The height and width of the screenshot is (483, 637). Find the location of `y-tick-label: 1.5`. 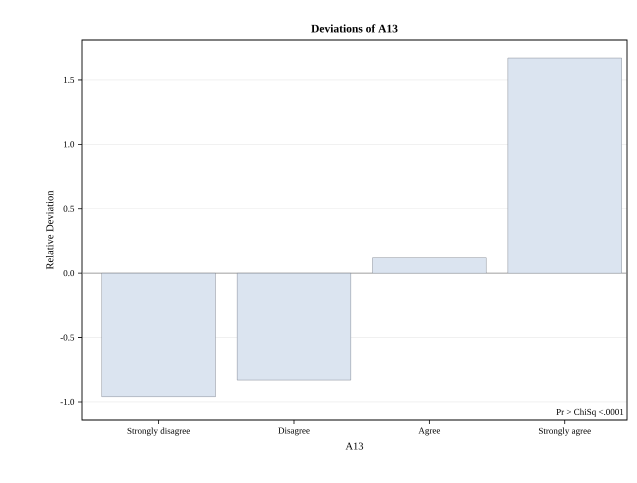

y-tick-label: 1.5 is located at coordinates (69, 79).